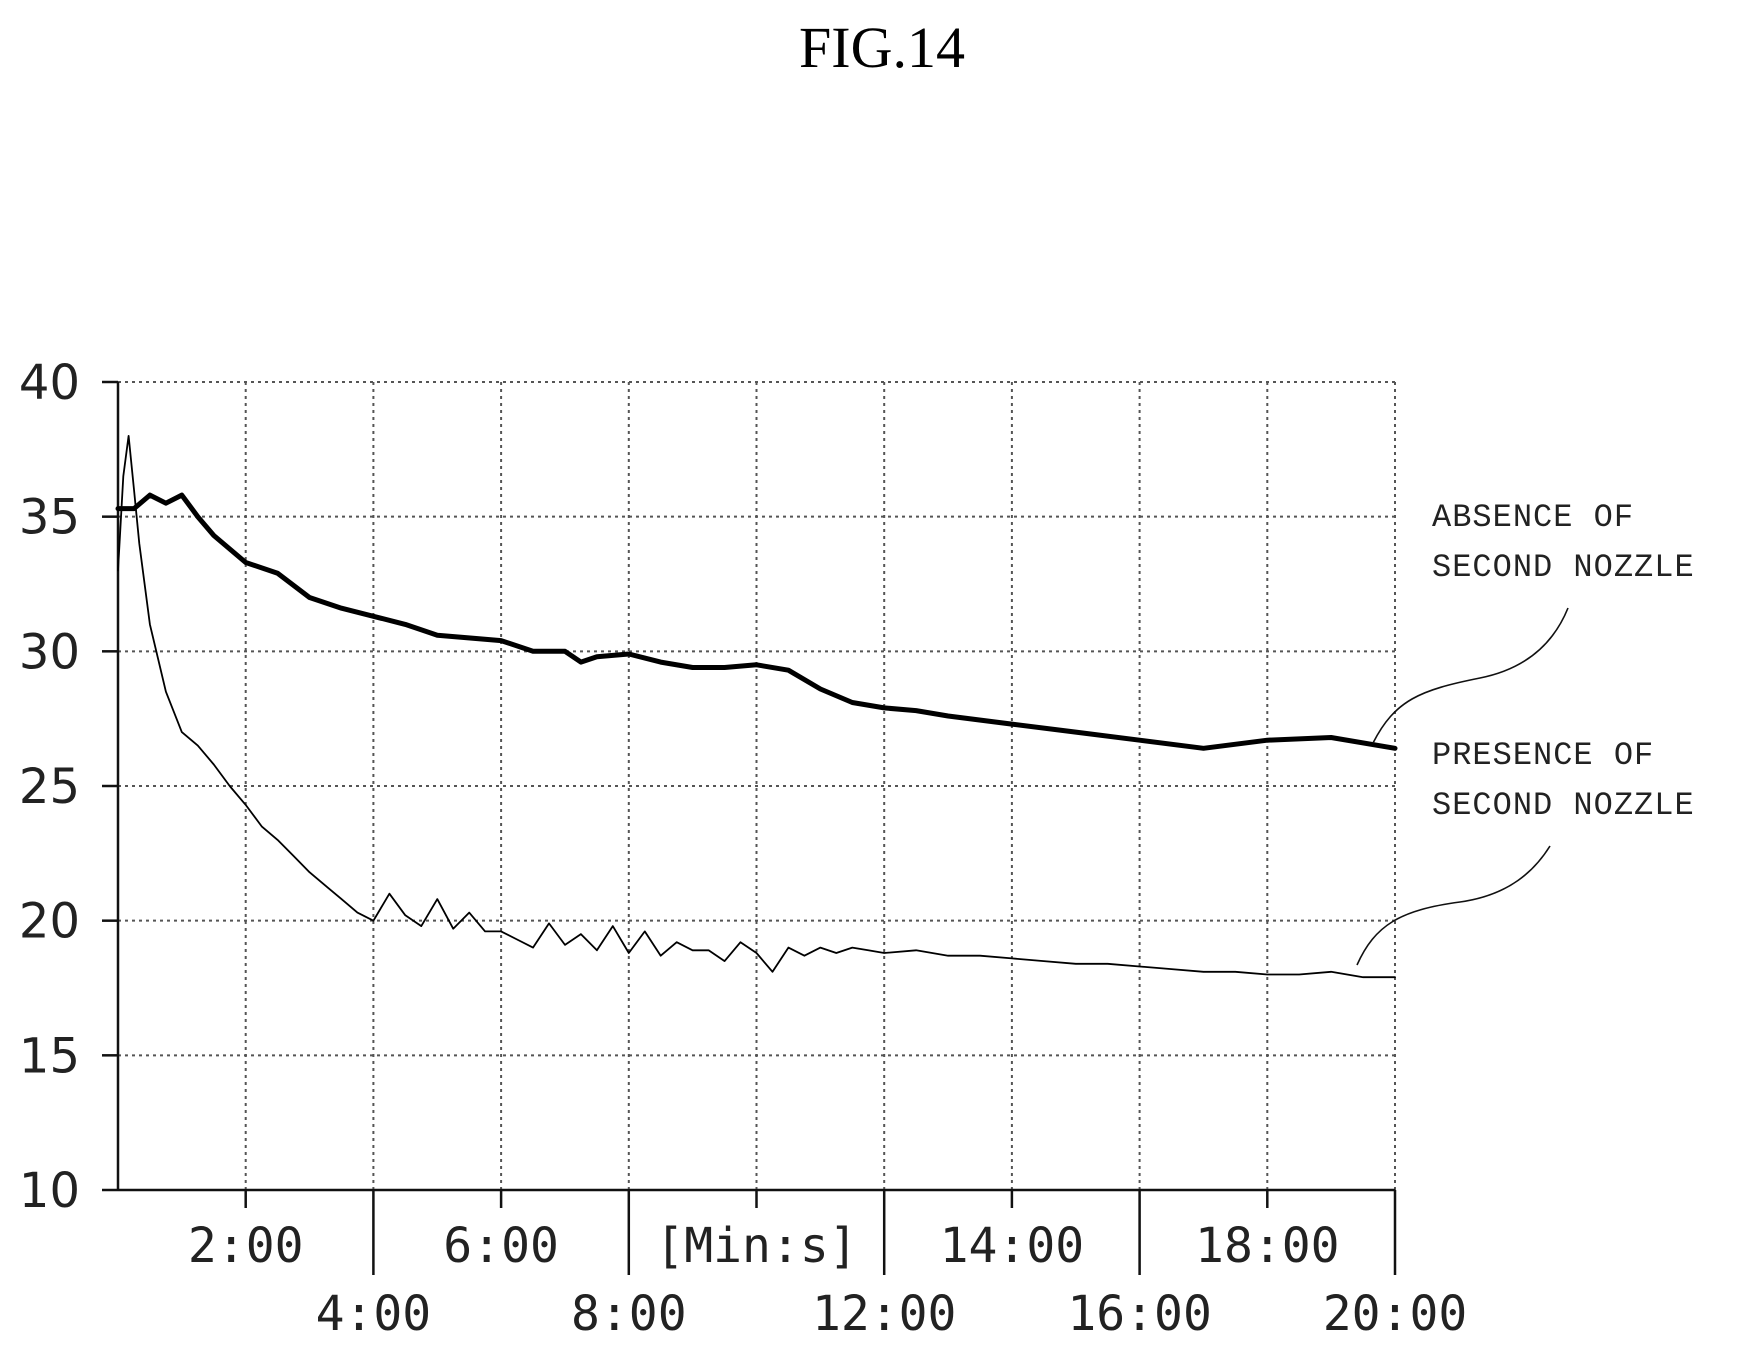  I want to click on y-tick-label: 15, so click(49, 1056).